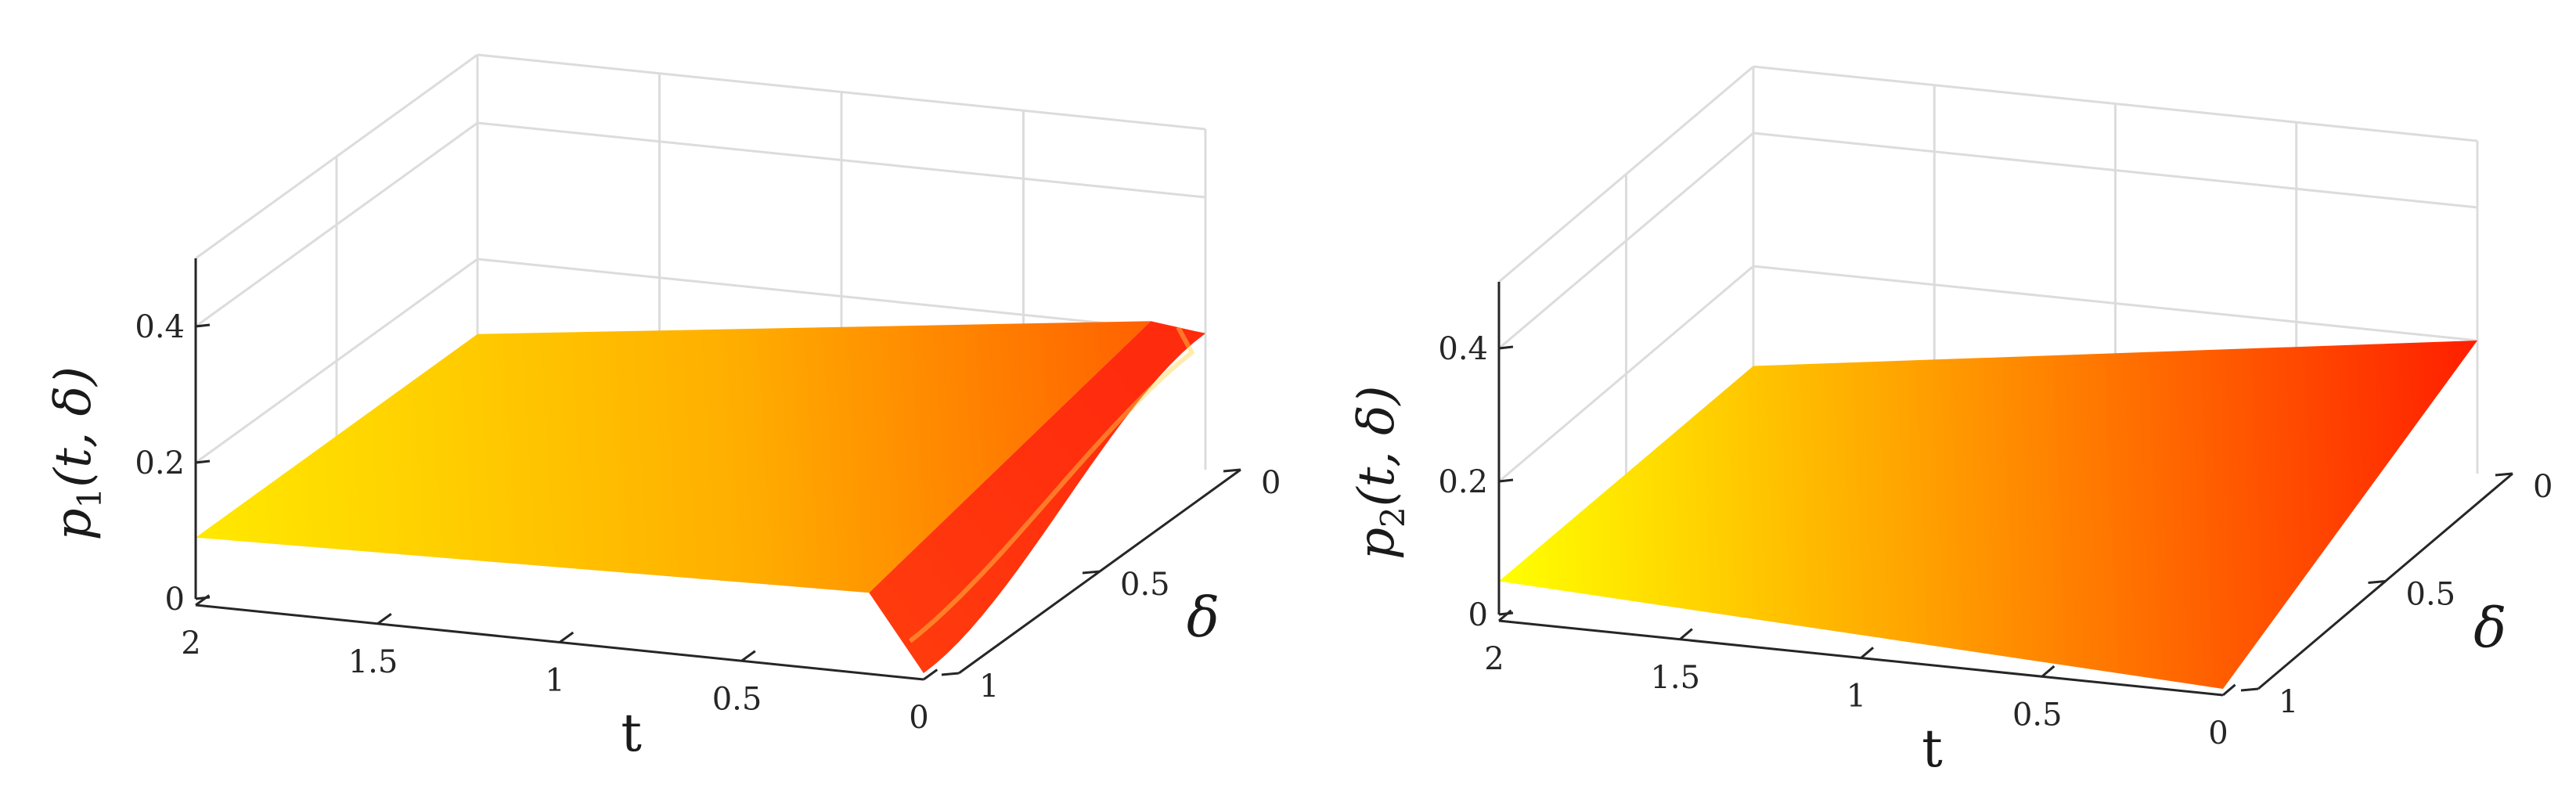  I want to click on surface-highlight, so click(1051, 484).